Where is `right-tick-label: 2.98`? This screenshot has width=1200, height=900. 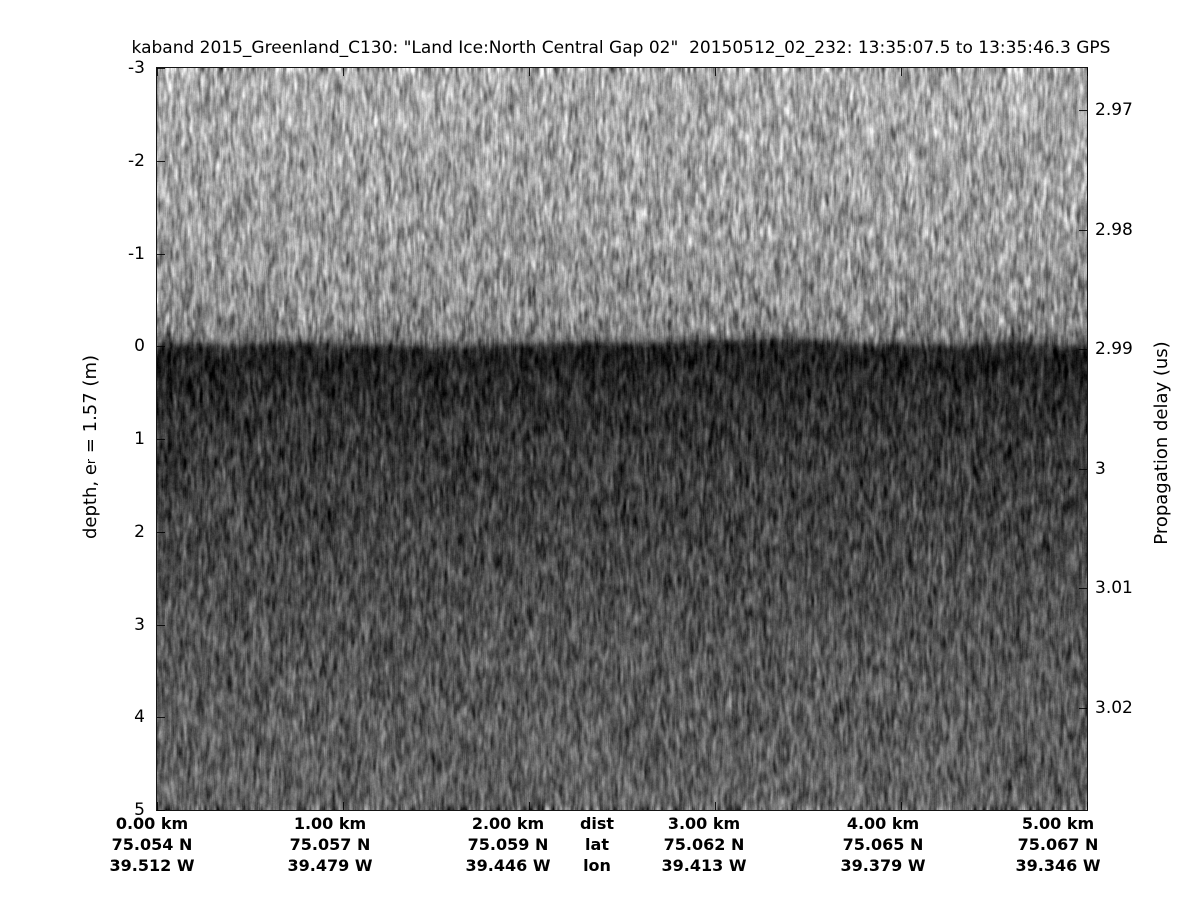
right-tick-label: 2.98 is located at coordinates (1114, 229).